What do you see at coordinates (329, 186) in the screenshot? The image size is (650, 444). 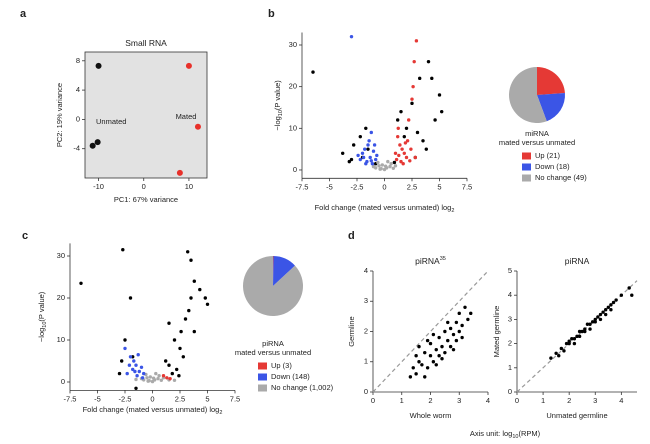 I see `x-tick-label: -5` at bounding box center [329, 186].